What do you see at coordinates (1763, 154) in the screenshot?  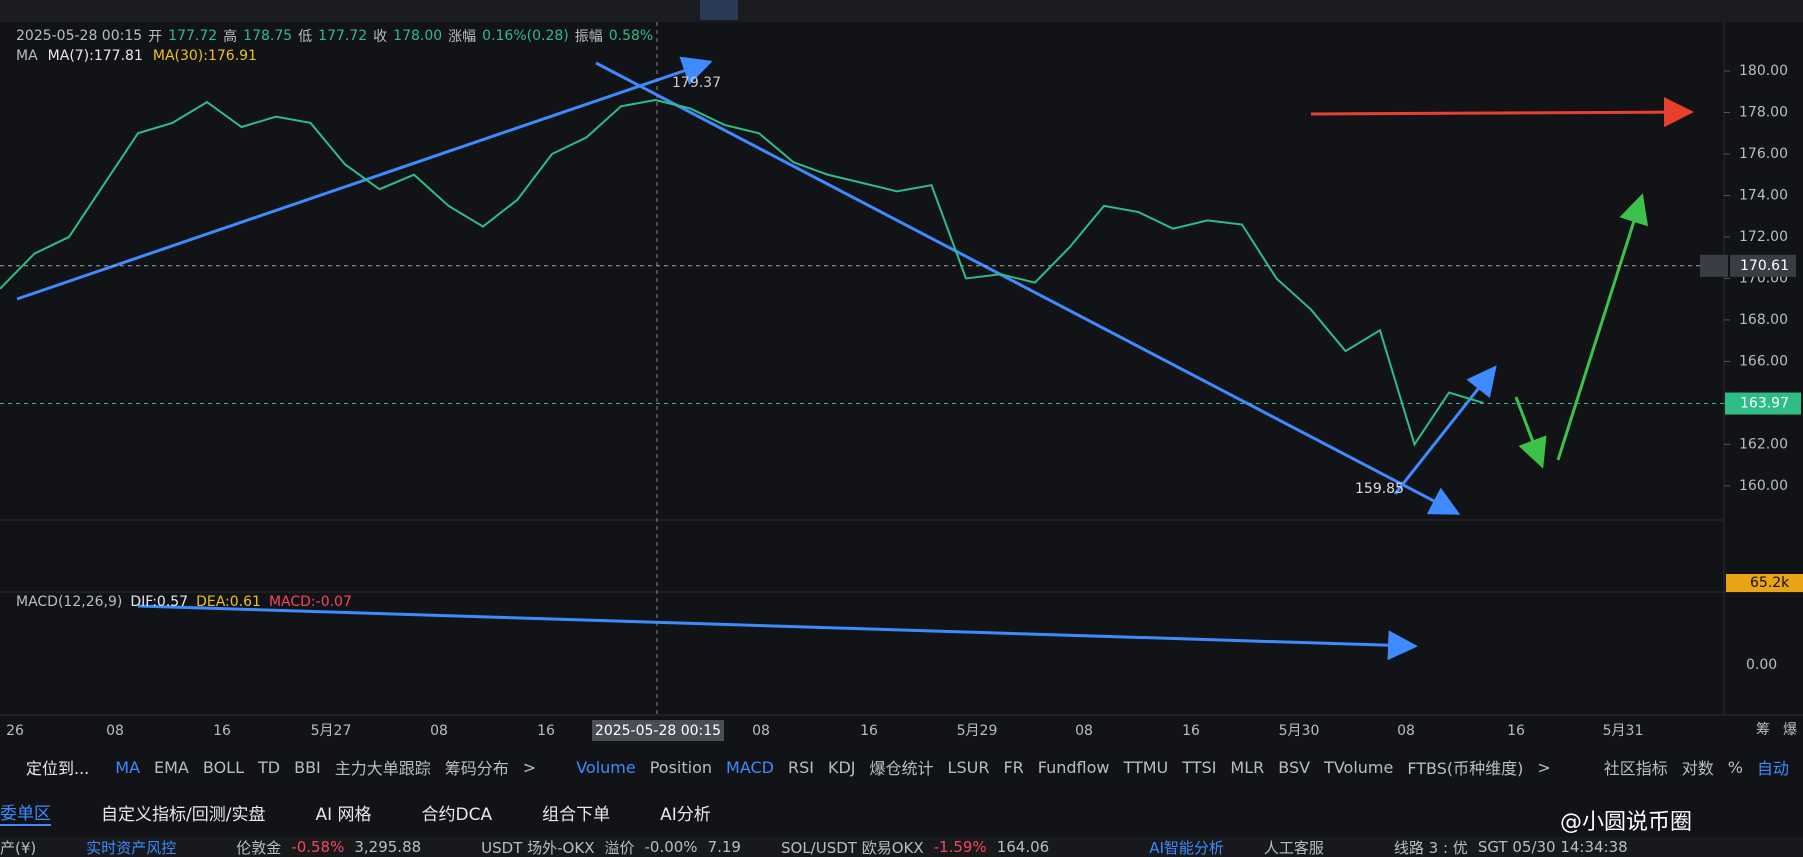 I see `y-tick-label: 176.00` at bounding box center [1763, 154].